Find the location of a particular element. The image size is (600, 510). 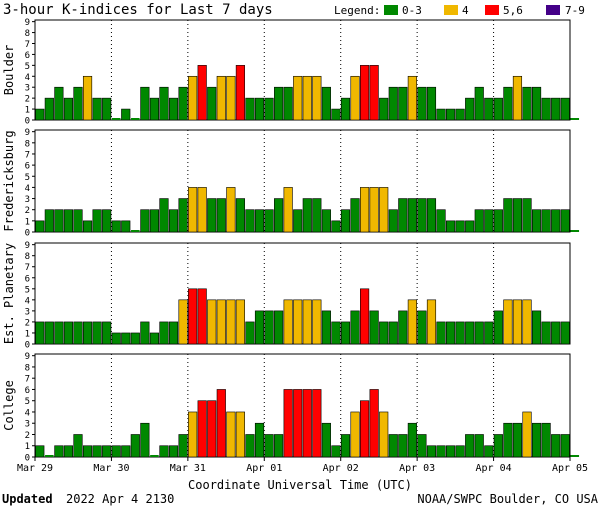

y-tick-label: 4 is located at coordinates (27, 301).